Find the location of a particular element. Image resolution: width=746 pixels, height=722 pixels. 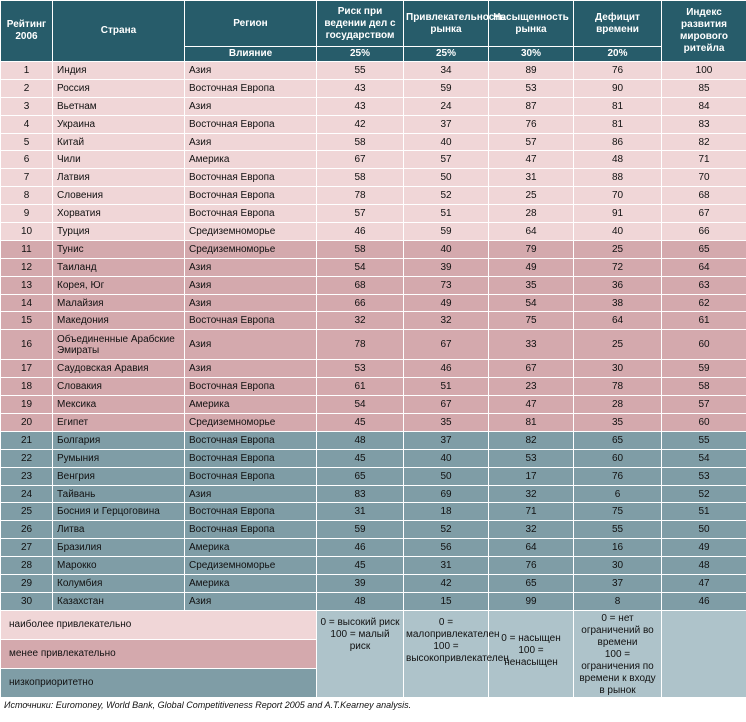

time-pressure-cell: 8 is located at coordinates (617, 601).